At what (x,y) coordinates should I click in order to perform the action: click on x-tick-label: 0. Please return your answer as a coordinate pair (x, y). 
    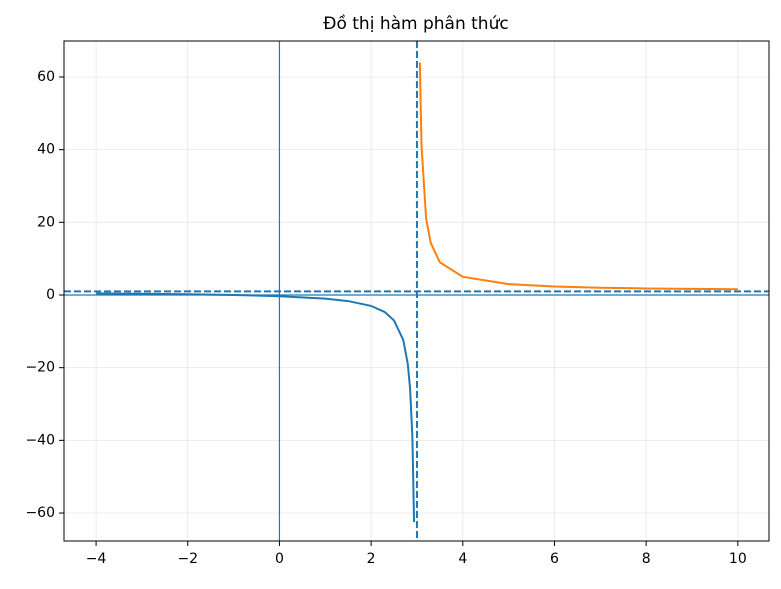
    Looking at the image, I should click on (279, 559).